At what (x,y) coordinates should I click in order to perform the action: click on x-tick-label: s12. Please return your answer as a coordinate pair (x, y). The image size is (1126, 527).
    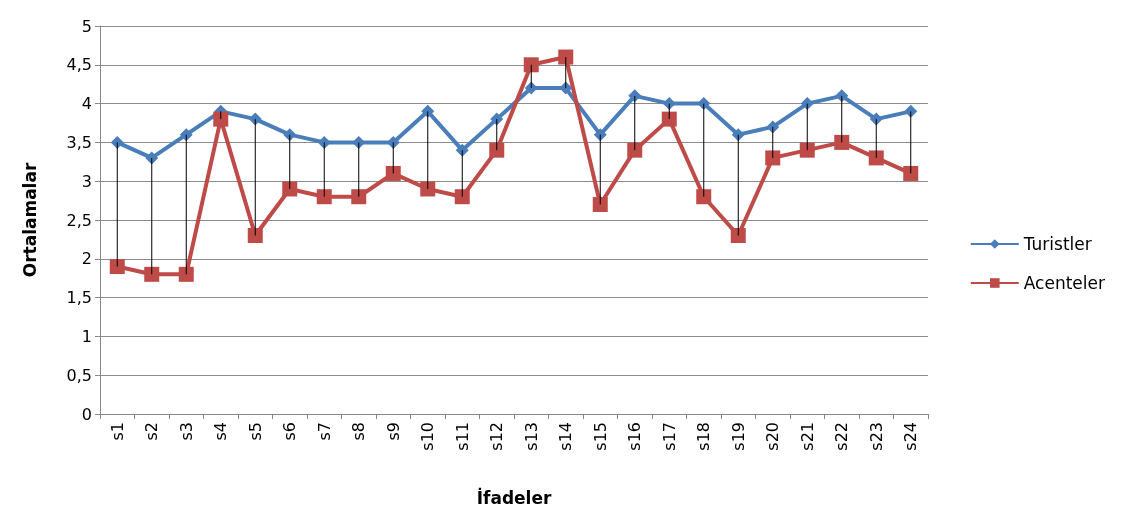
    Looking at the image, I should click on (497, 436).